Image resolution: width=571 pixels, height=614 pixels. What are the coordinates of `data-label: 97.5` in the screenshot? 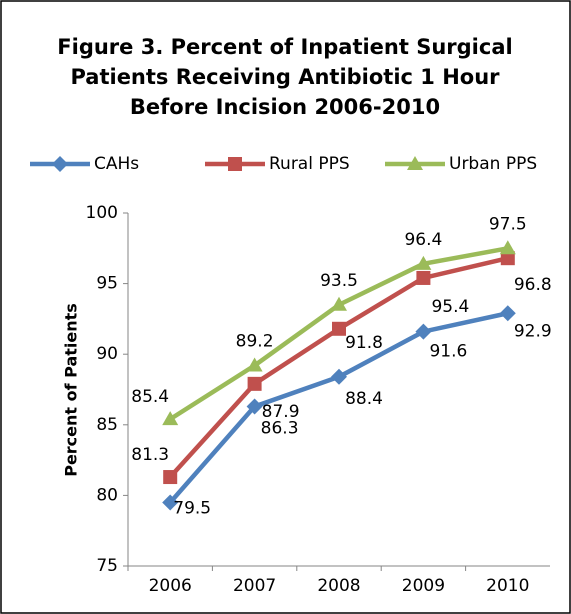 It's located at (508, 224).